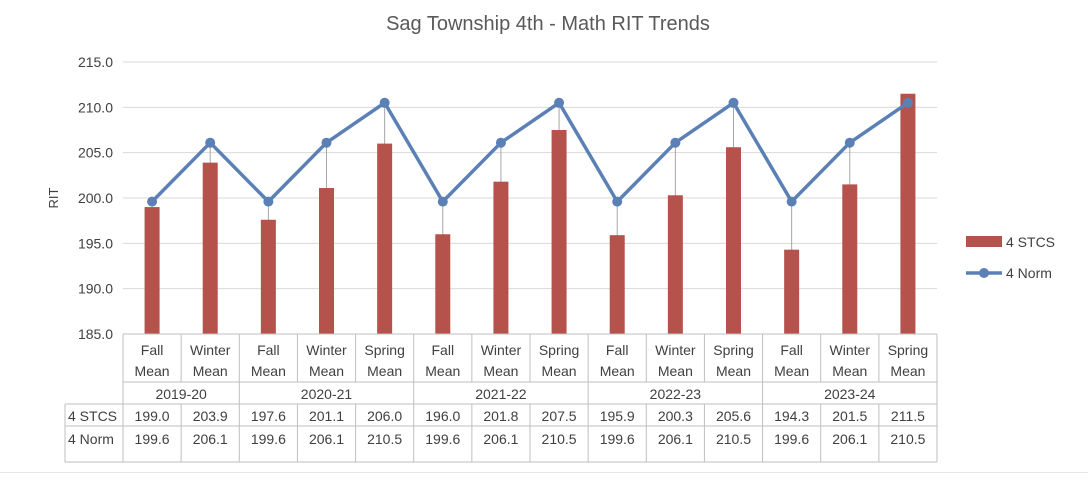 The image size is (1088, 503). I want to click on data-label: 203.9, so click(210, 416).